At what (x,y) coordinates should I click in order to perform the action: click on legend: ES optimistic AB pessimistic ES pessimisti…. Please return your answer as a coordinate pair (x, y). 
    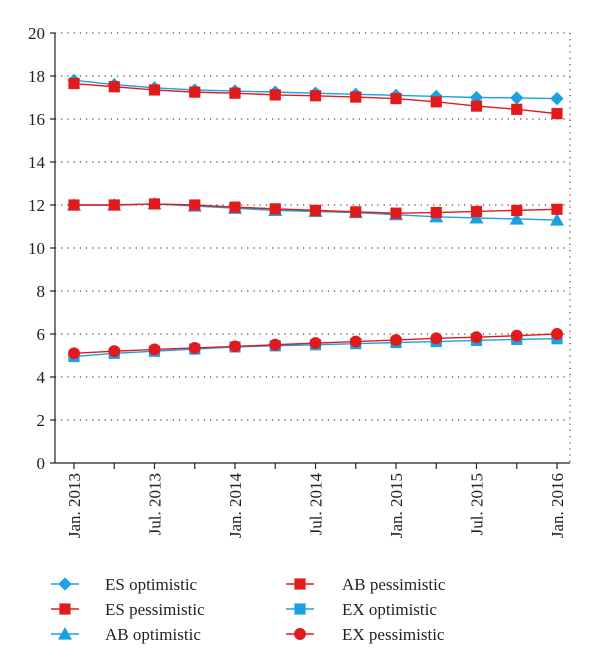
    Looking at the image, I should click on (248, 609).